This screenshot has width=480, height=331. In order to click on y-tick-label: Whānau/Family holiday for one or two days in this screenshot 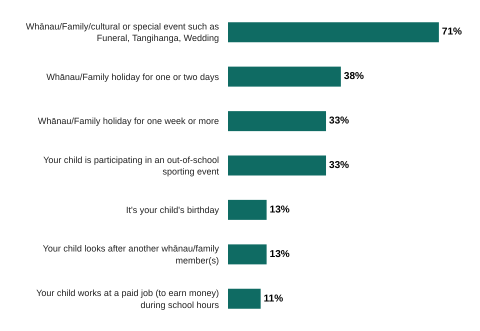, I will do `click(133, 77)`.